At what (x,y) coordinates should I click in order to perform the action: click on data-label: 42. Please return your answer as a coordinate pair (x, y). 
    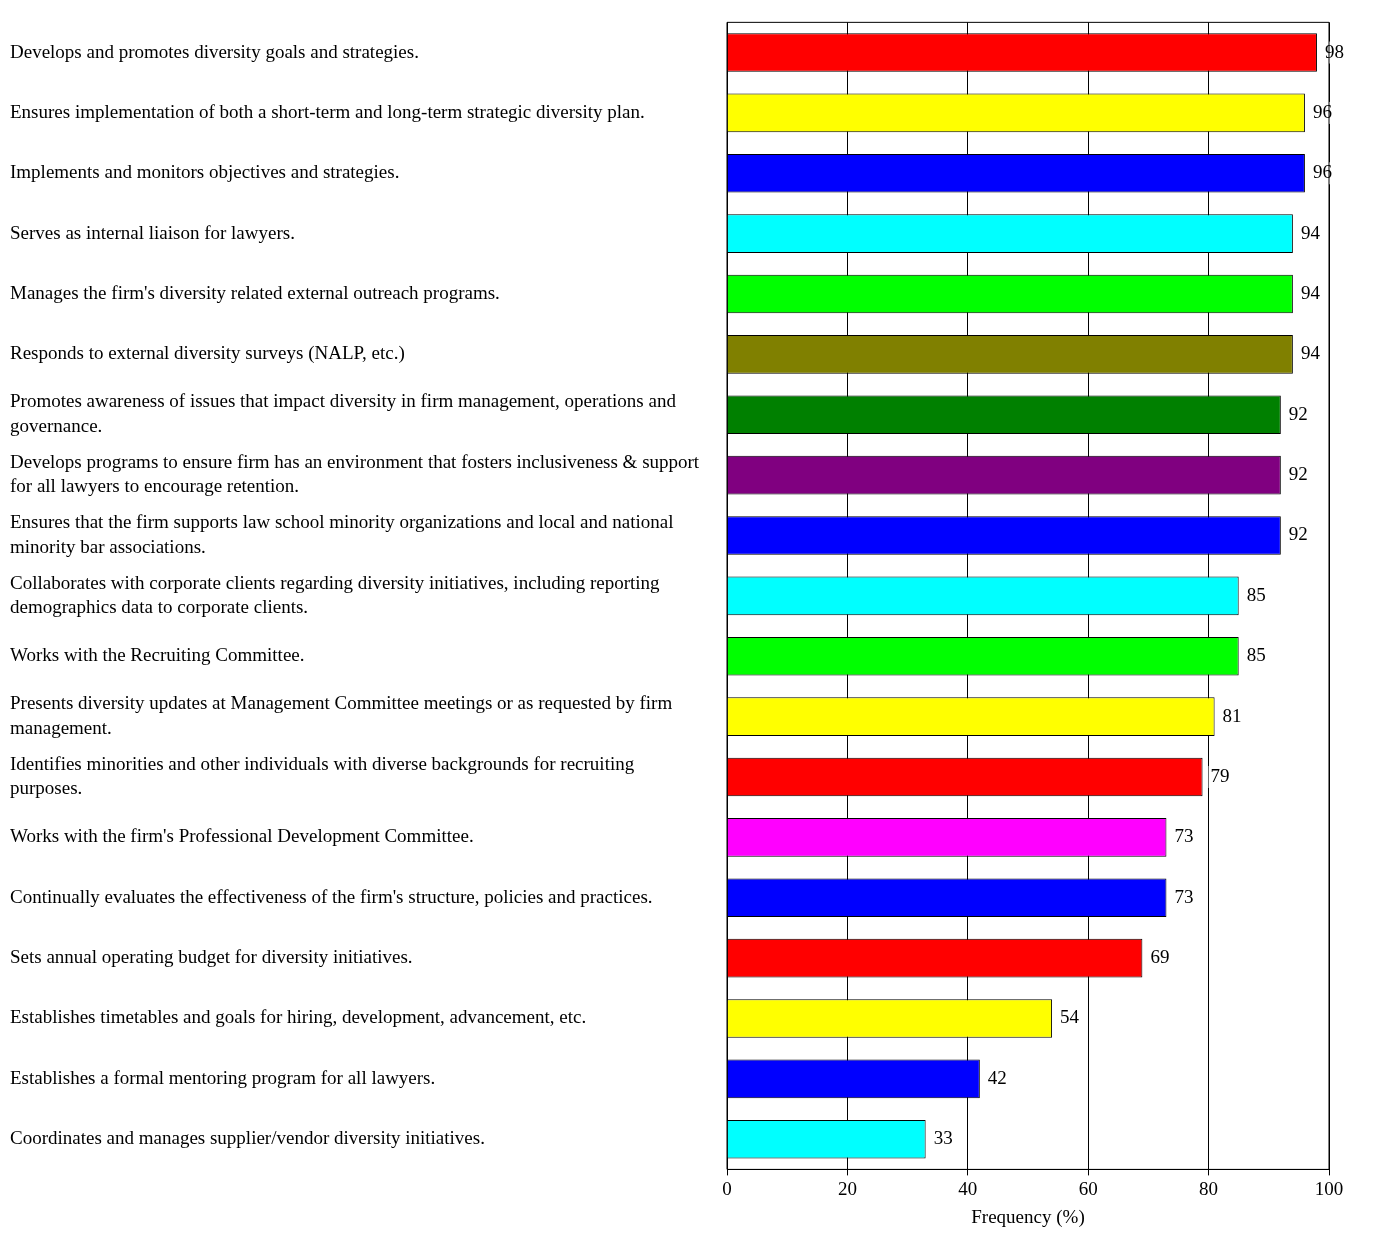
    Looking at the image, I should click on (997, 1077).